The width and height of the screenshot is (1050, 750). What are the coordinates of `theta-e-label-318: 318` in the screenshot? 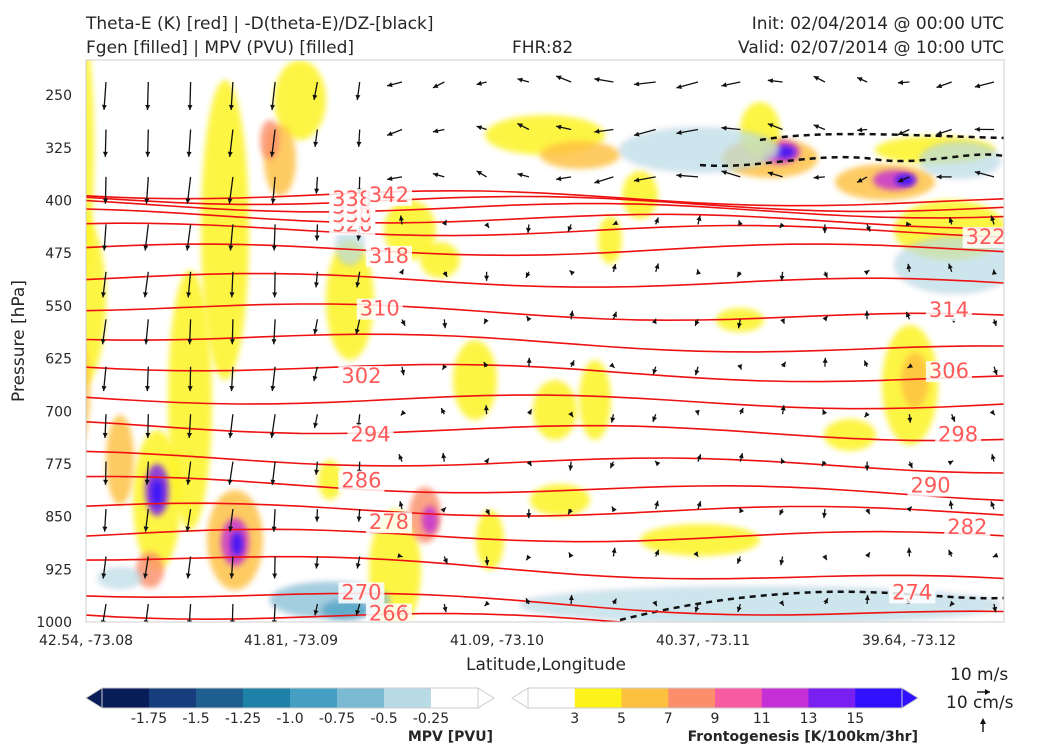 It's located at (389, 256).